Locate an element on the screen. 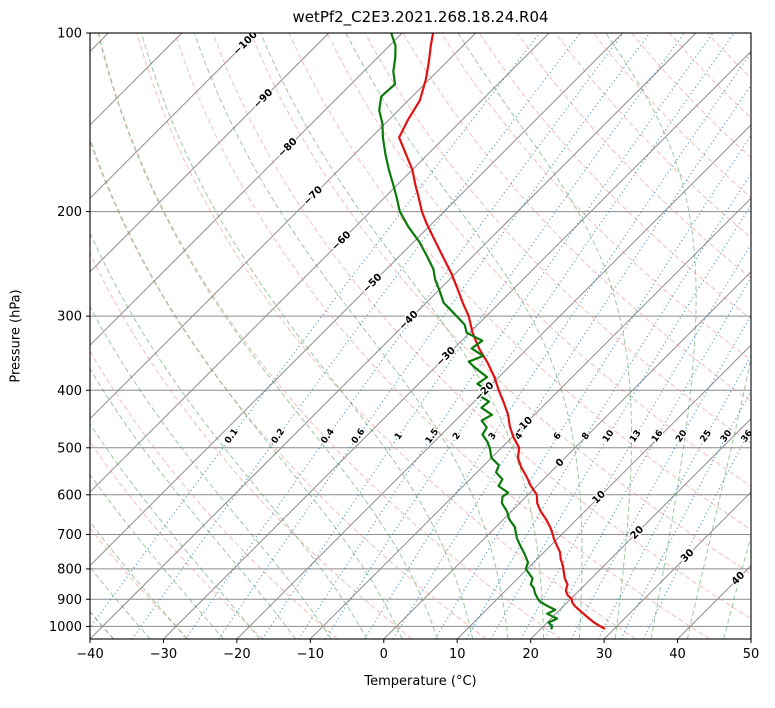 This screenshot has height=708, width=775. x-tick-label: 30 is located at coordinates (604, 654).